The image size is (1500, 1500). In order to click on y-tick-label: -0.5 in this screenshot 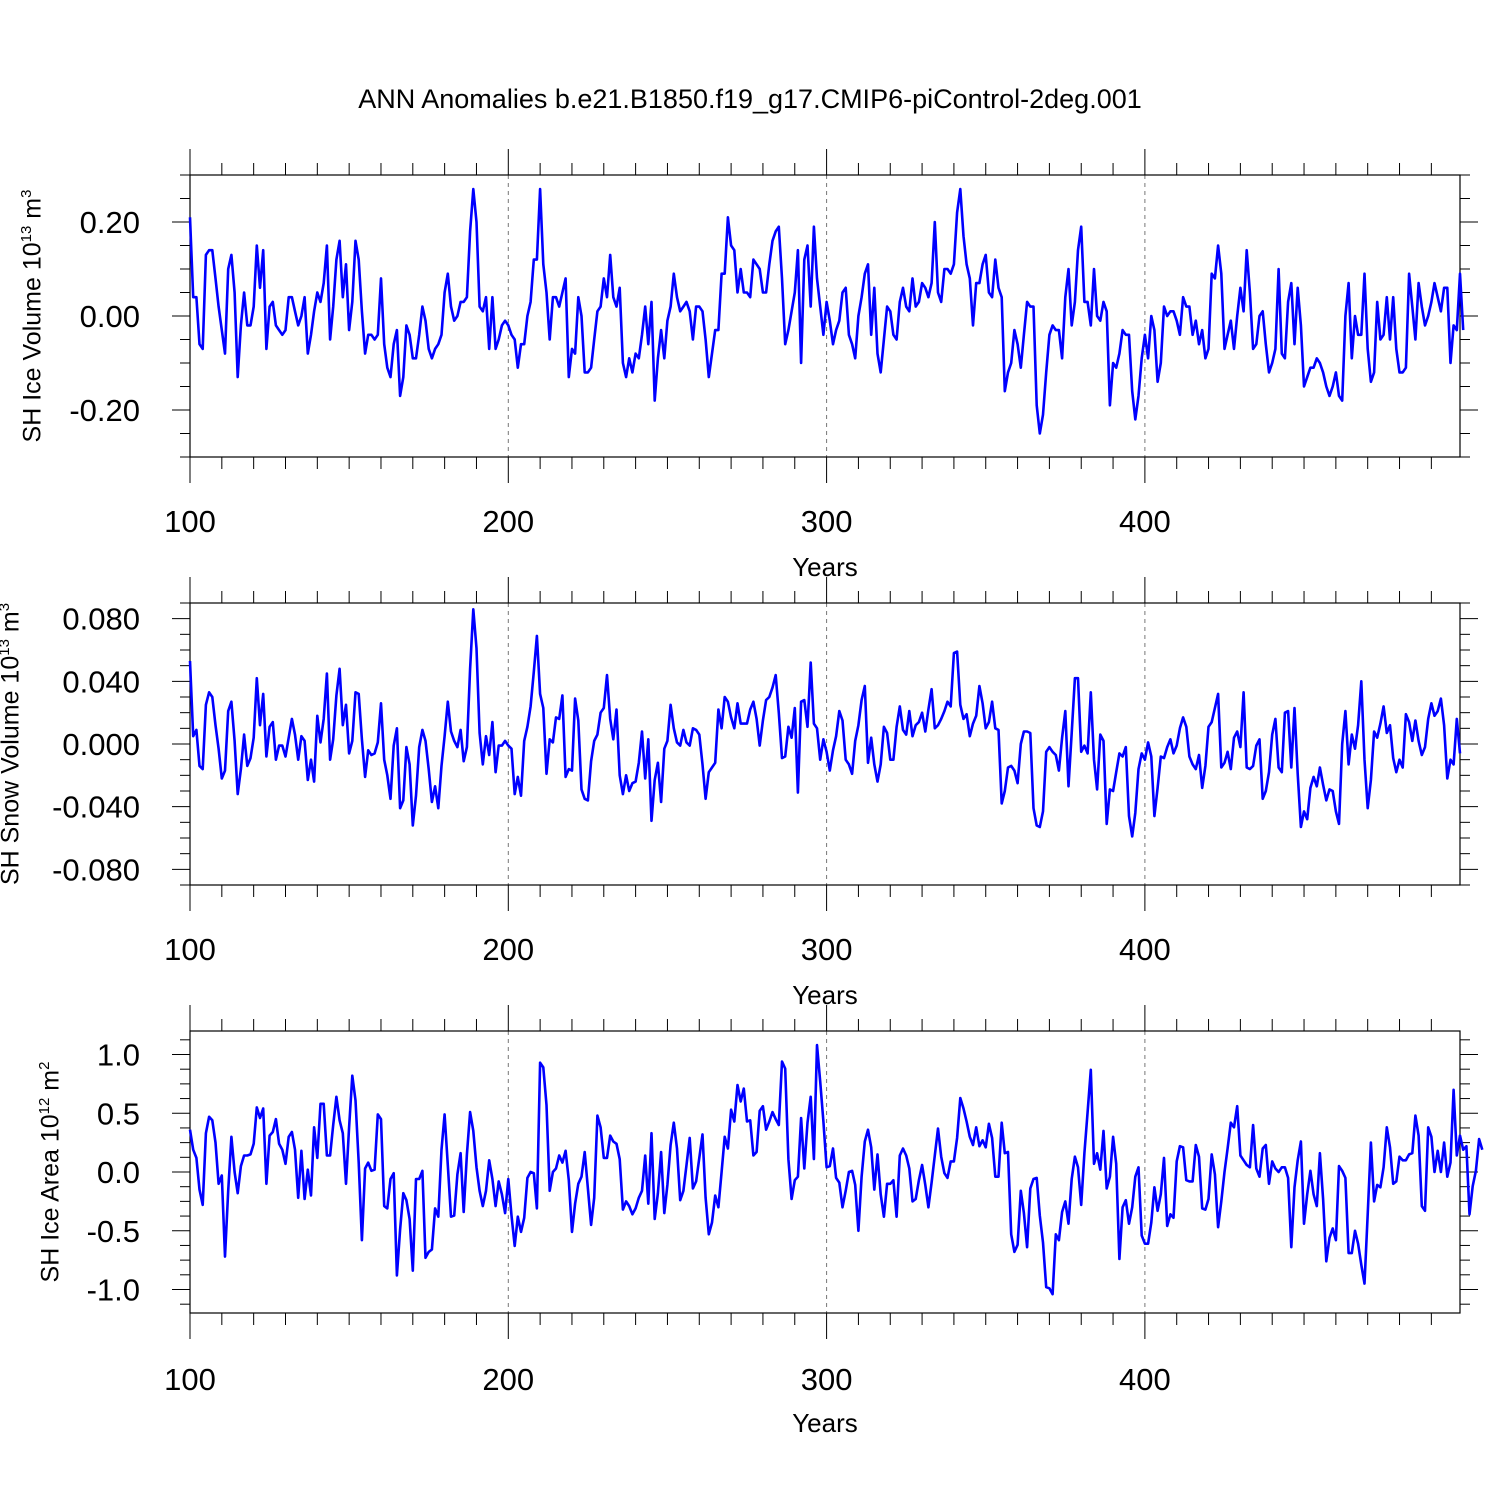, I will do `click(113, 1231)`.